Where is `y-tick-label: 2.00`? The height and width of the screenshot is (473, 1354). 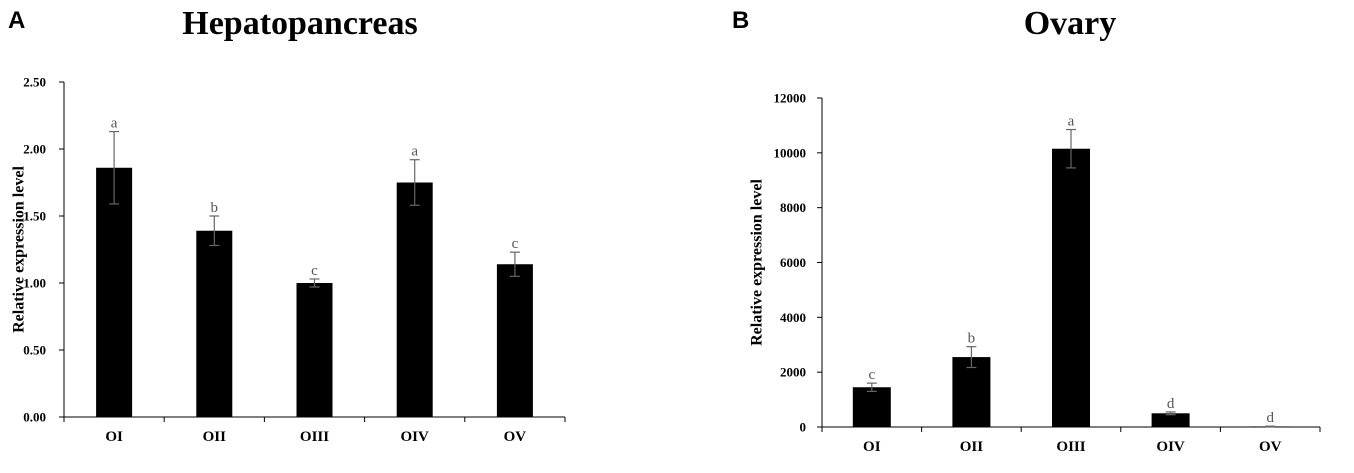
y-tick-label: 2.00 is located at coordinates (34, 149).